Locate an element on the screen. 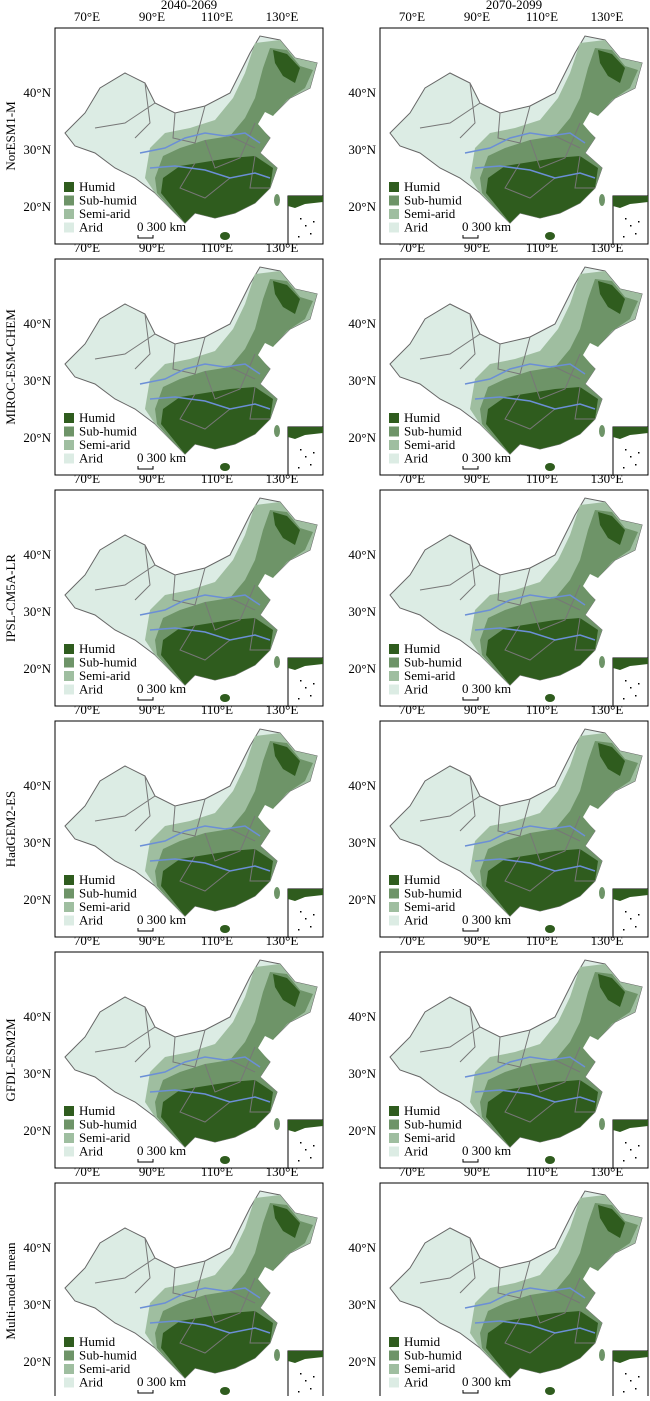 This screenshot has width=650, height=1401. row-label: GFDL-ESM2M is located at coordinates (10, 1060).